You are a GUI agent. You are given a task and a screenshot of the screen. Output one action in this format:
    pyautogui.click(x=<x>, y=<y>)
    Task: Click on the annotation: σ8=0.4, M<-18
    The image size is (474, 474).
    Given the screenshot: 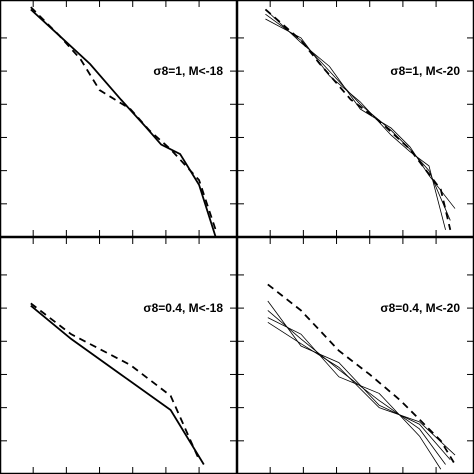 What is the action you would take?
    pyautogui.click(x=183, y=308)
    